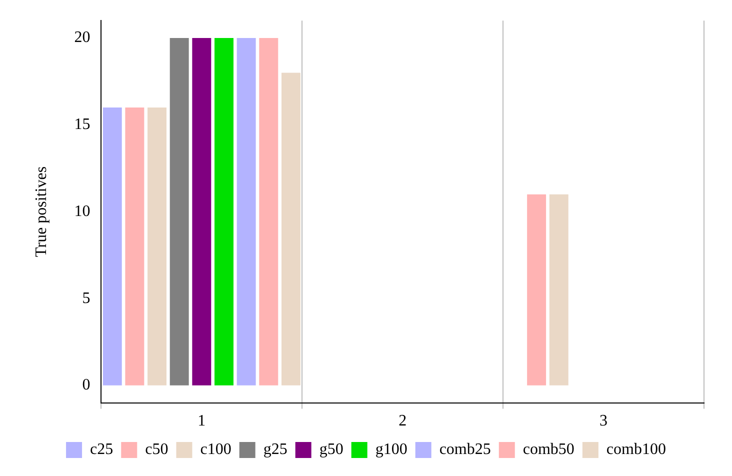 This screenshot has width=732, height=476. Describe the element at coordinates (156, 449) in the screenshot. I see `legend-label: c50` at that location.